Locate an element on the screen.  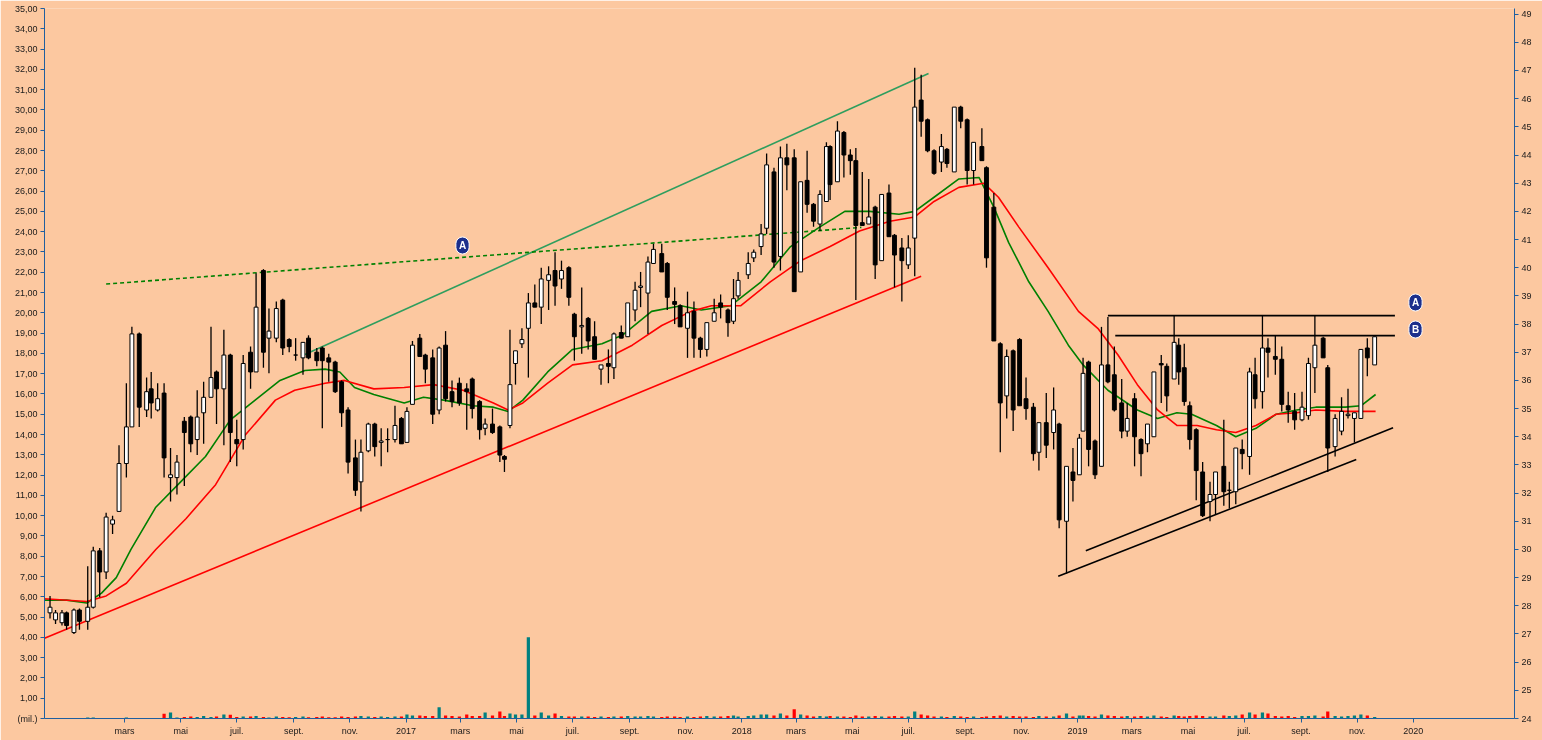
y2-tick-label: 37 is located at coordinates (1526, 352).